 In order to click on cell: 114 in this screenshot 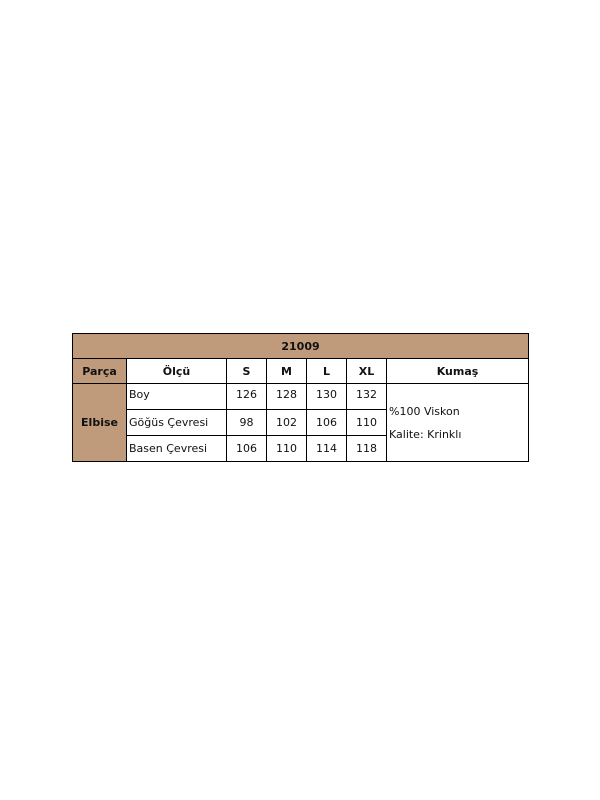, I will do `click(326, 448)`.